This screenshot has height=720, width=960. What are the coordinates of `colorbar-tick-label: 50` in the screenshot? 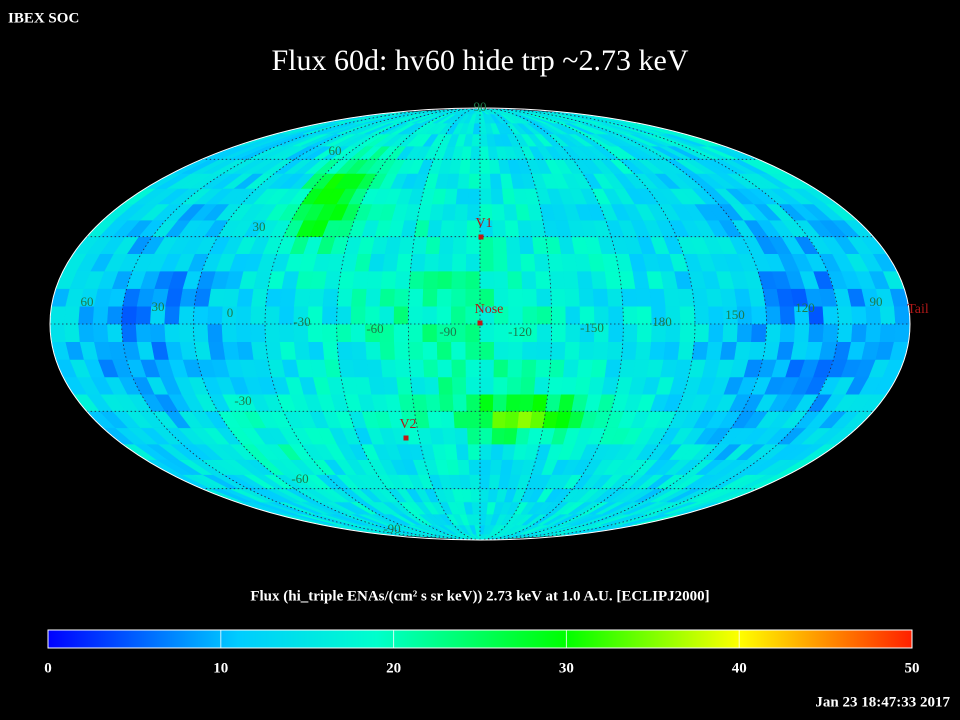 It's located at (912, 668).